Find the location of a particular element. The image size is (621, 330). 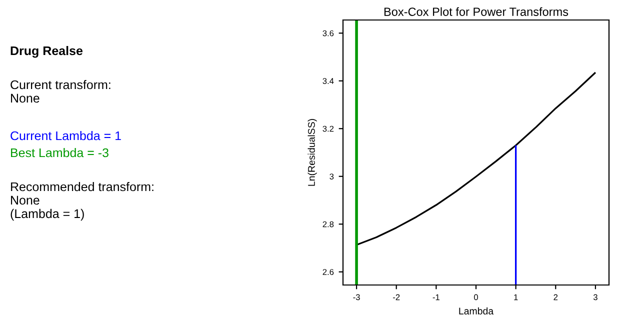

x-tick-label: 0 is located at coordinates (476, 297).